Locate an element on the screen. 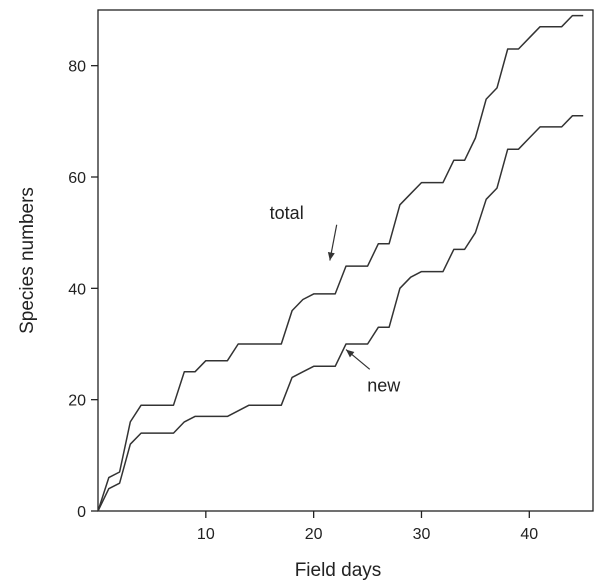 The width and height of the screenshot is (594, 585). arrowhead-total is located at coordinates (331, 256).